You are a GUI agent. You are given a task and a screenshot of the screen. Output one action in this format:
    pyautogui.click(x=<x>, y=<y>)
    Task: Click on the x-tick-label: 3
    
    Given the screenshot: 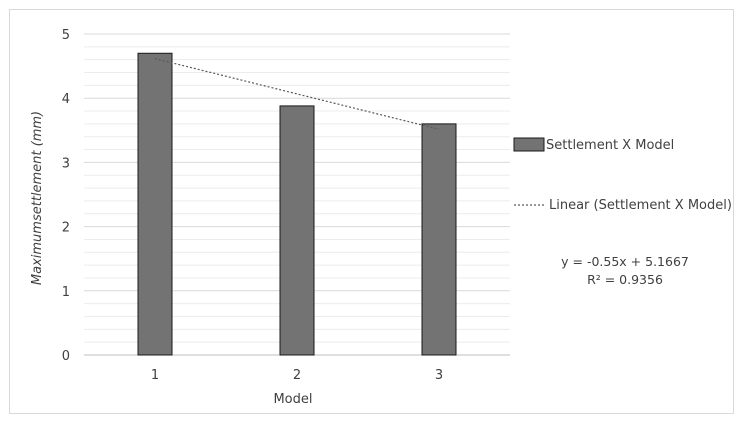 What is the action you would take?
    pyautogui.click(x=439, y=375)
    